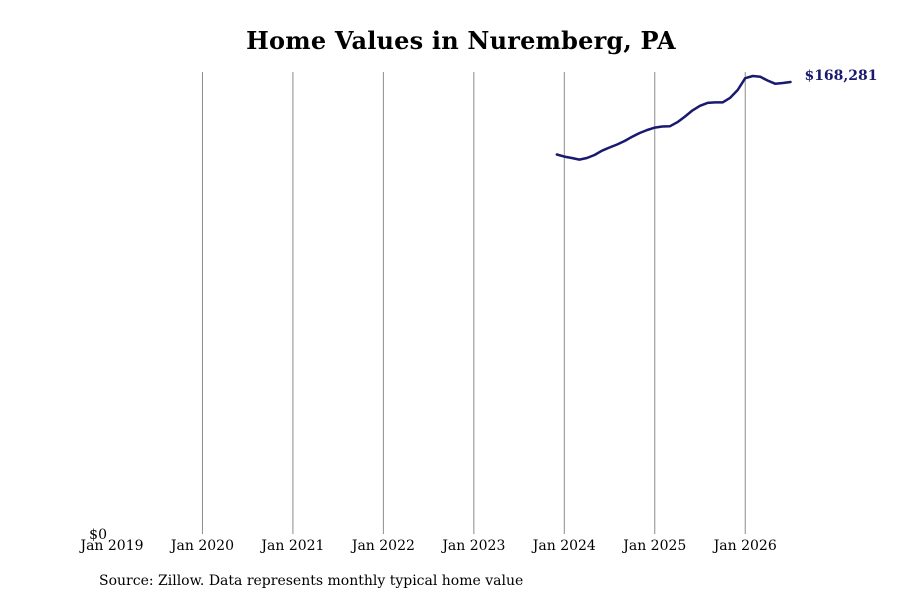 The image size is (900, 600). What do you see at coordinates (472, 546) in the screenshot?
I see `x-tick-label: Jan 2023` at bounding box center [472, 546].